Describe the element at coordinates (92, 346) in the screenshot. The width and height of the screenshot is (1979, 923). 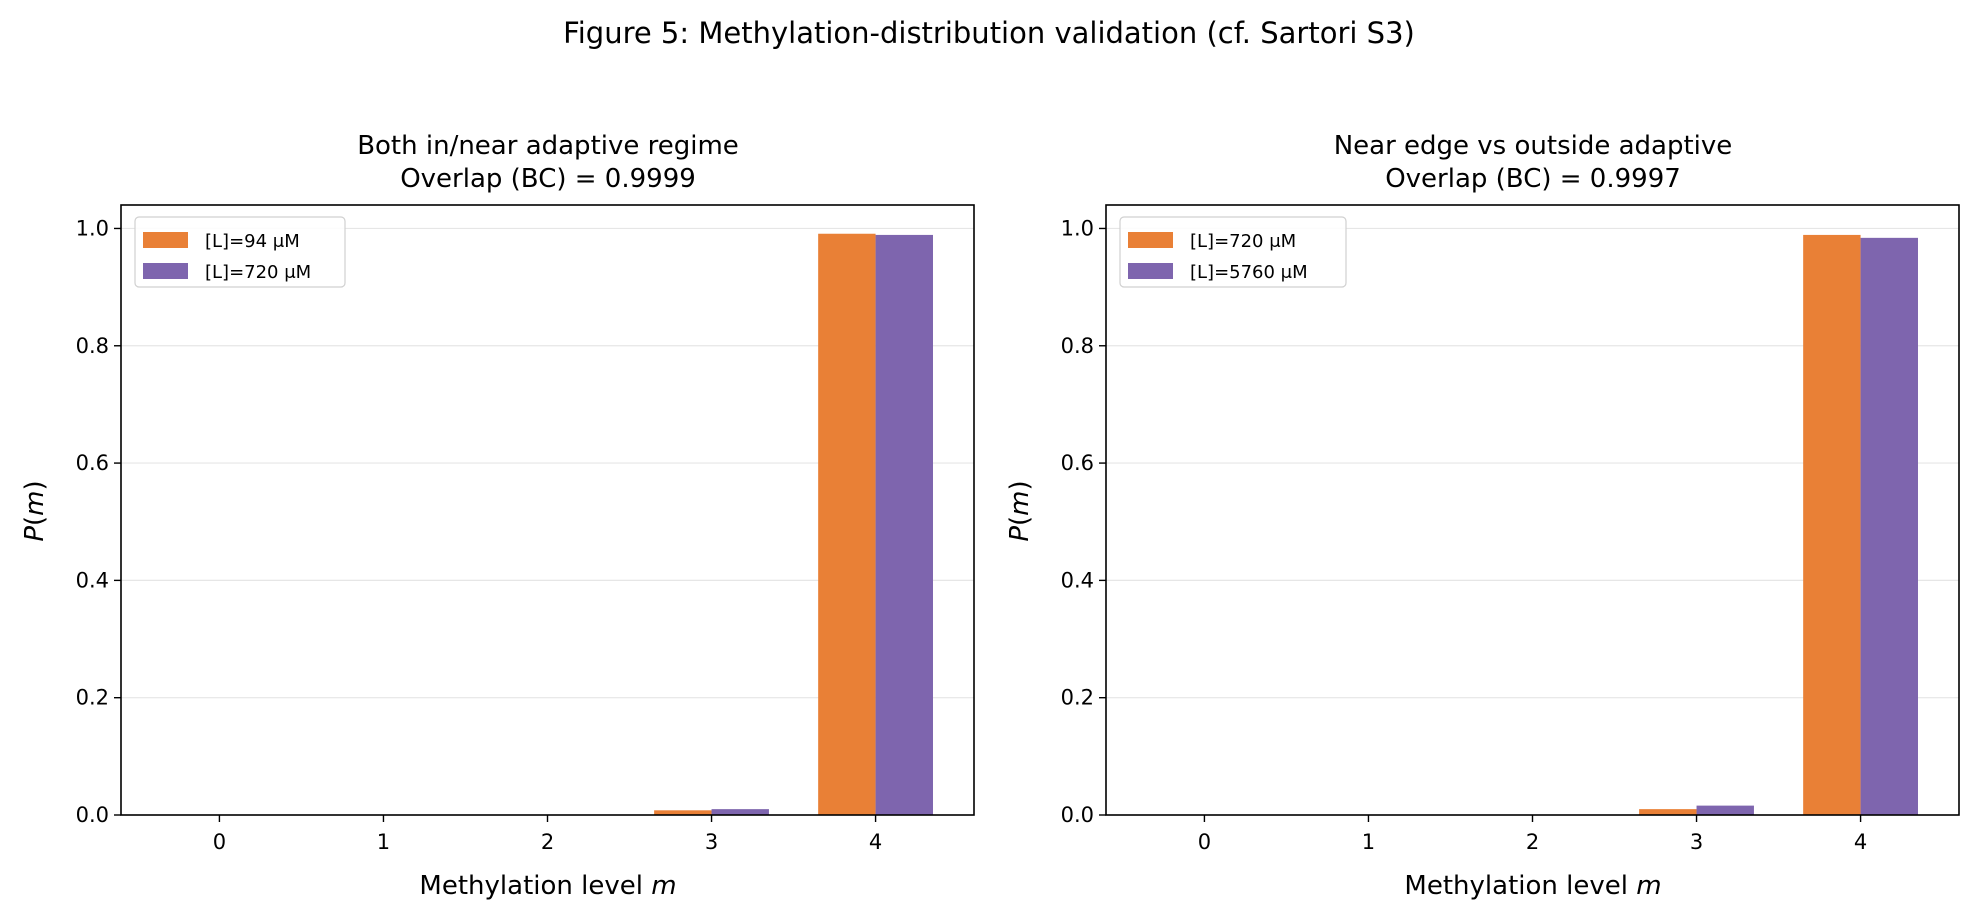
I see `left-y-tick-label-4: 0.8` at that location.